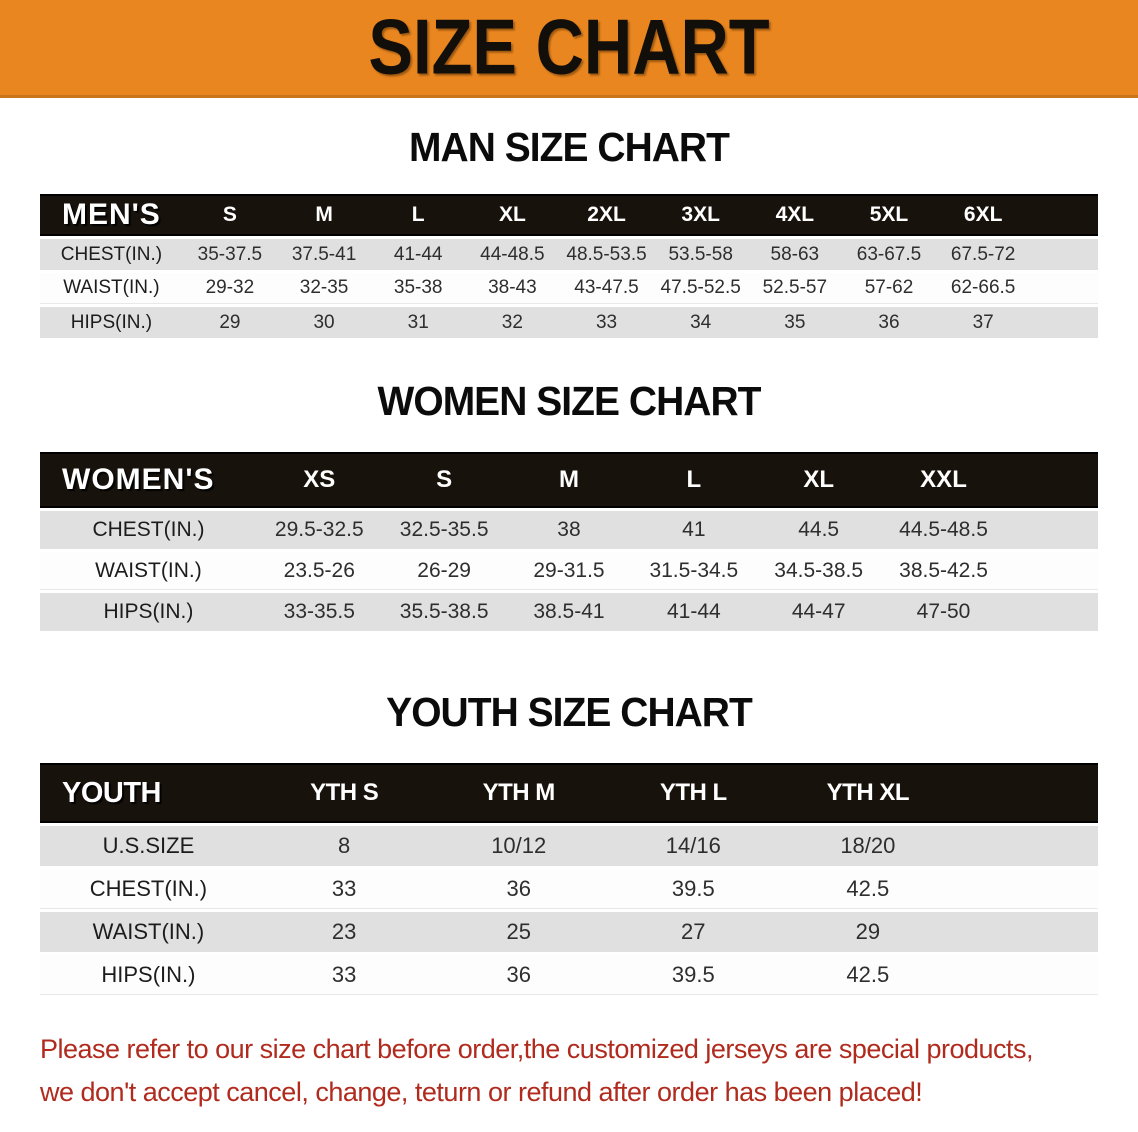 This screenshot has width=1138, height=1132. What do you see at coordinates (693, 846) in the screenshot?
I see `table-cell: 14/16` at bounding box center [693, 846].